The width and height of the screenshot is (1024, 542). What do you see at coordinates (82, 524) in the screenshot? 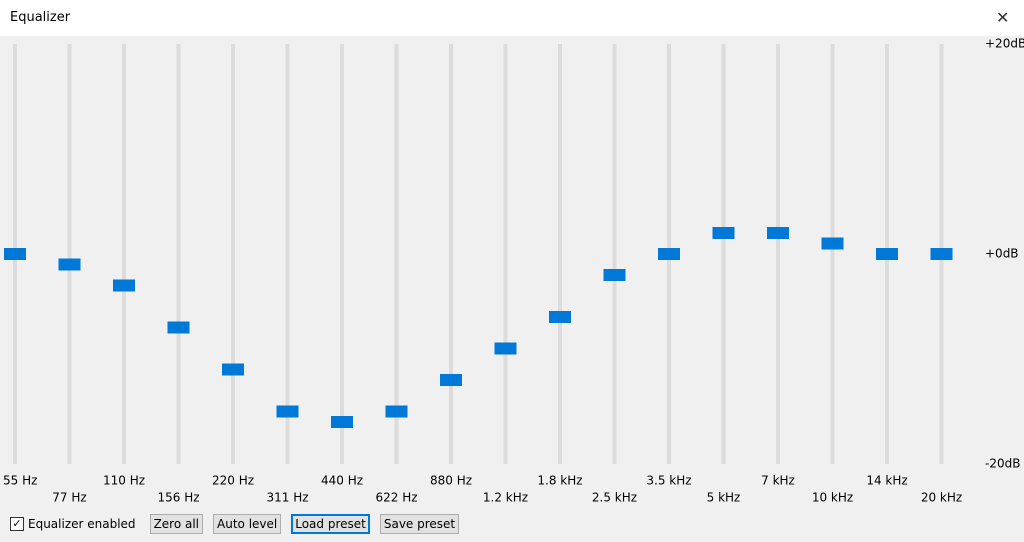
I see `checkbox-label: Equalizer enabled` at bounding box center [82, 524].